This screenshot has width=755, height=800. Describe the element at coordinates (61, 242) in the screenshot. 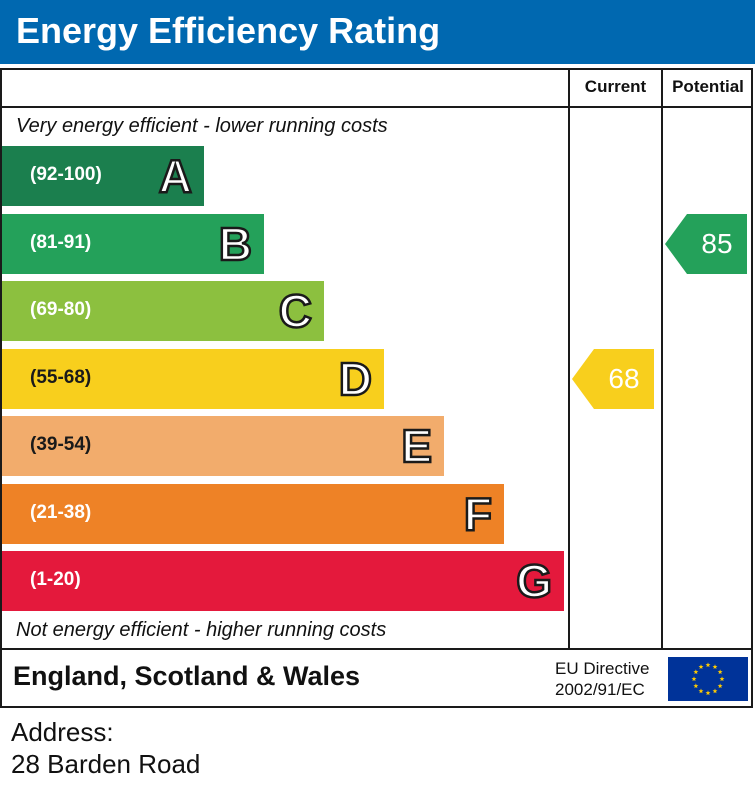

I see `band-b-range: (81-91)` at that location.